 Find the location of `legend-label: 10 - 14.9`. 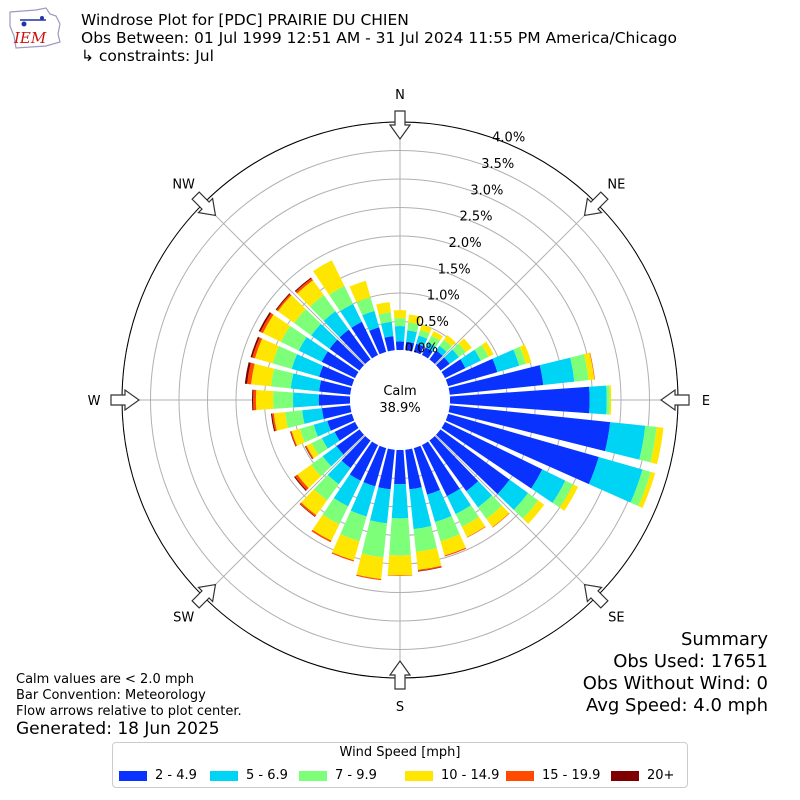

legend-label: 10 - 14.9 is located at coordinates (470, 775).